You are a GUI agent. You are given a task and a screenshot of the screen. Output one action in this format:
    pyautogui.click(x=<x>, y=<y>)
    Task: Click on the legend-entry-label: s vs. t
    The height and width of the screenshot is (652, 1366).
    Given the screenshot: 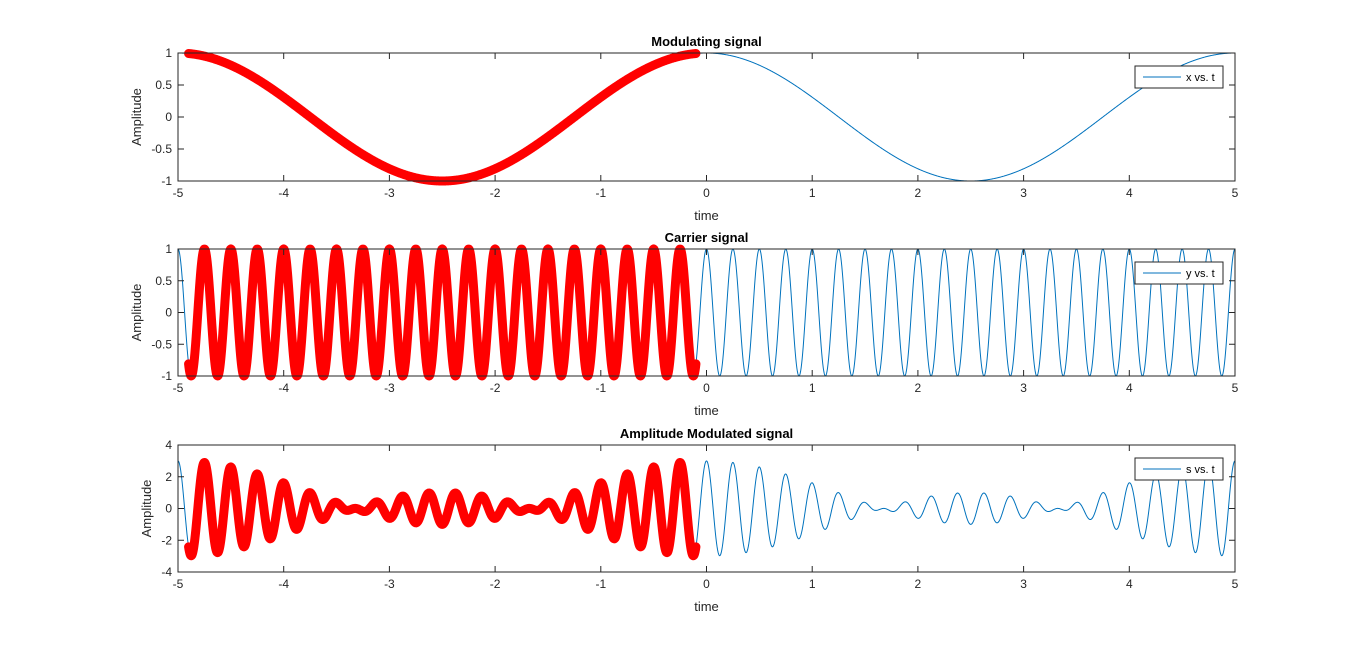 What is the action you would take?
    pyautogui.click(x=1200, y=470)
    